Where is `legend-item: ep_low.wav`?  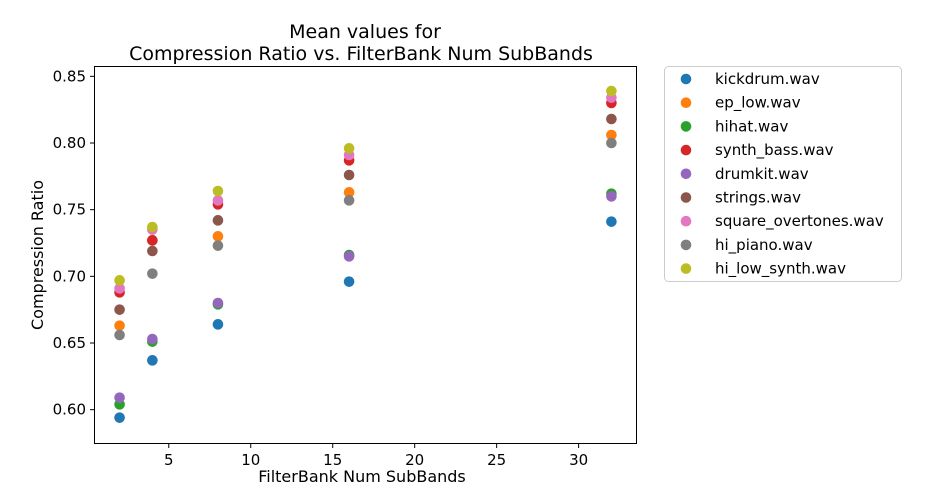
legend-item: ep_low.wav is located at coordinates (740, 103).